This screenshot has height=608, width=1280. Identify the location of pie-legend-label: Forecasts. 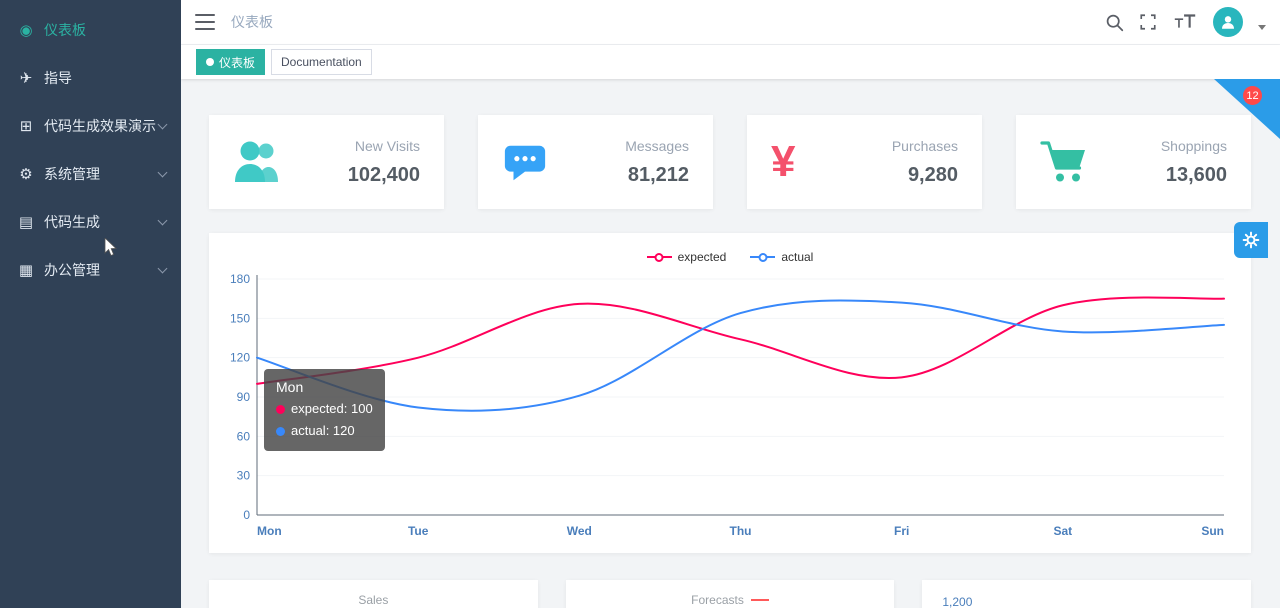
(717, 600).